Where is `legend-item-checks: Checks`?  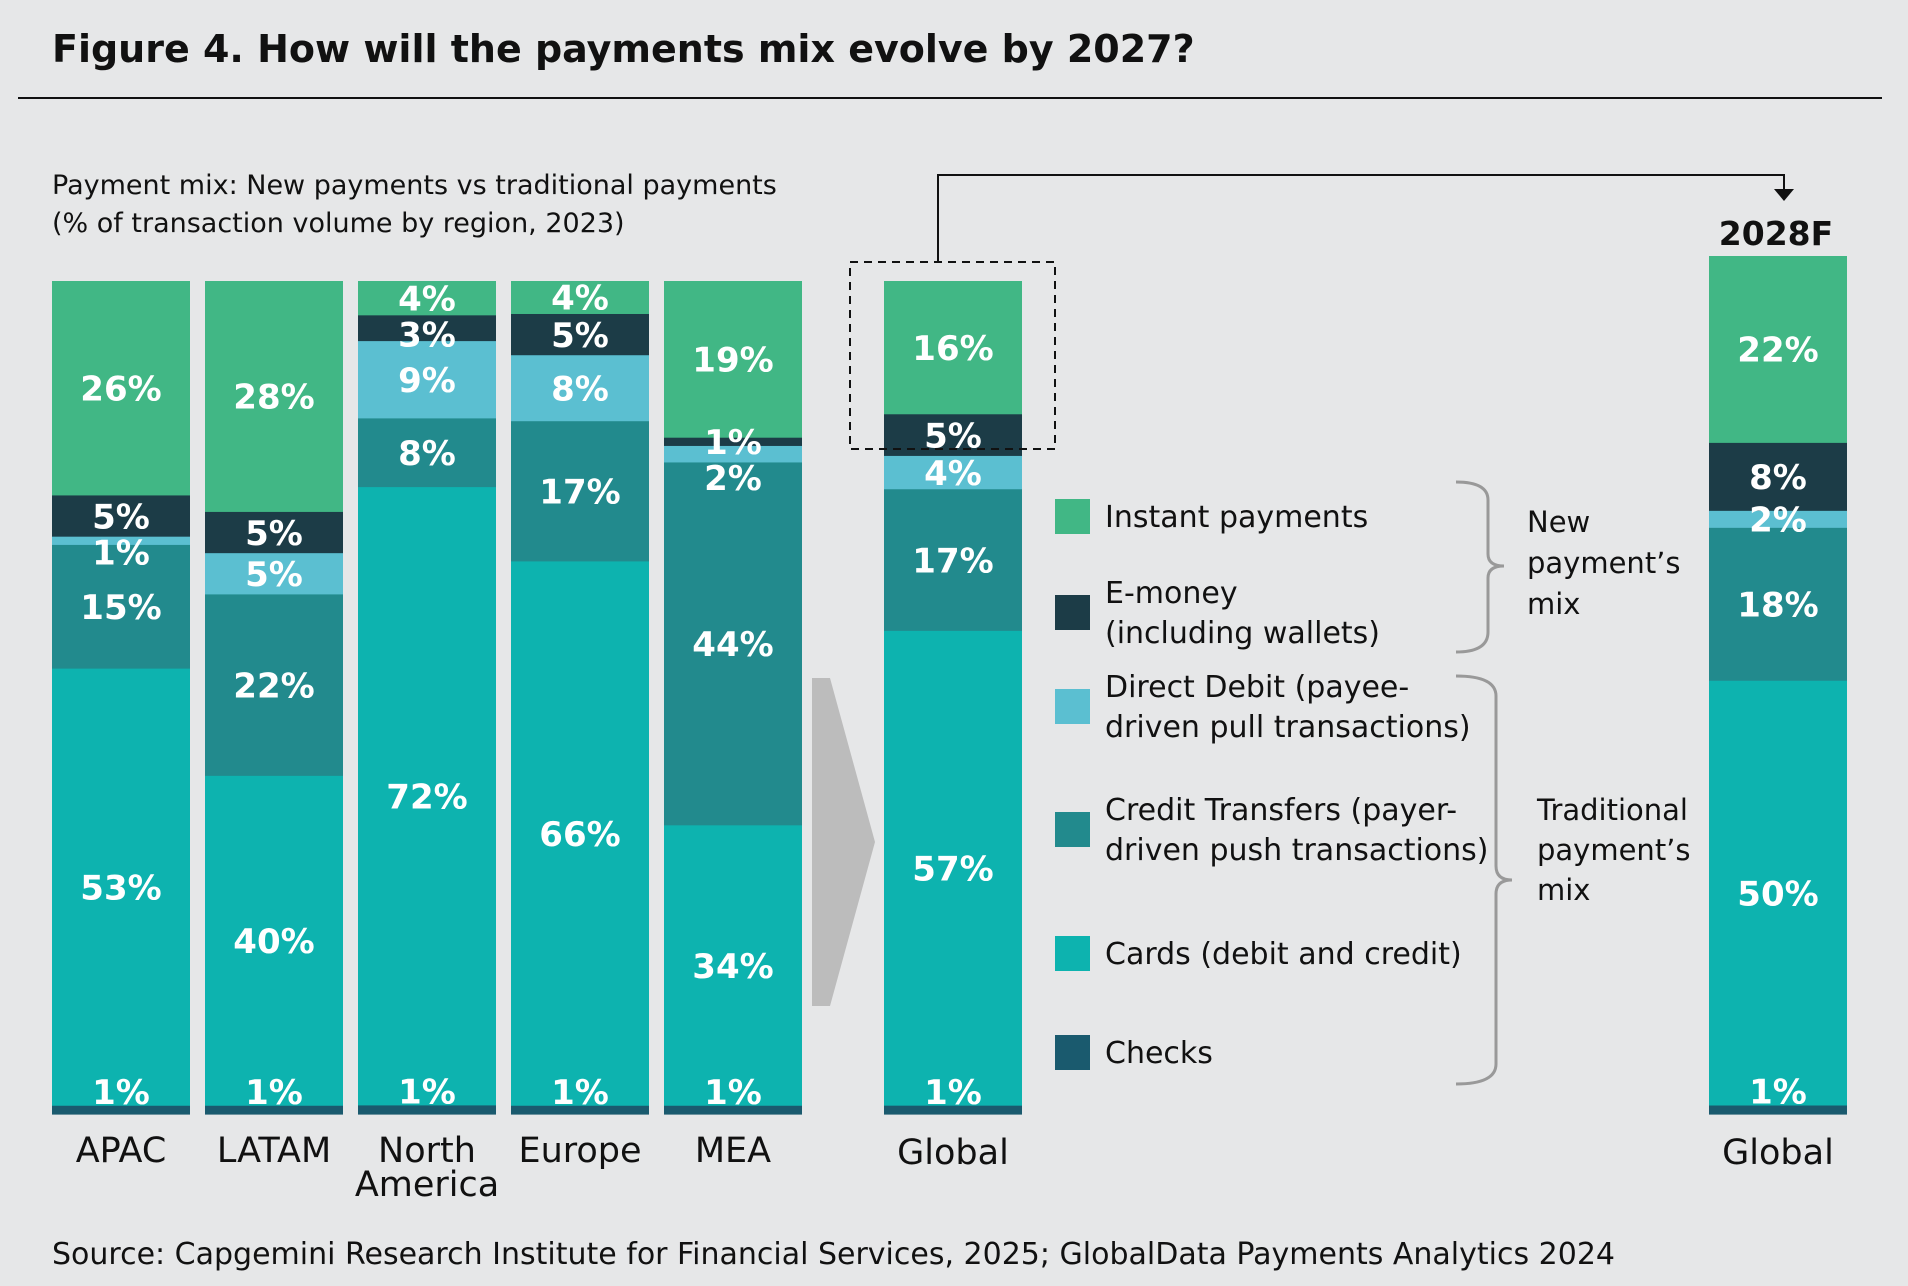
legend-item-checks: Checks is located at coordinates (1134, 1053).